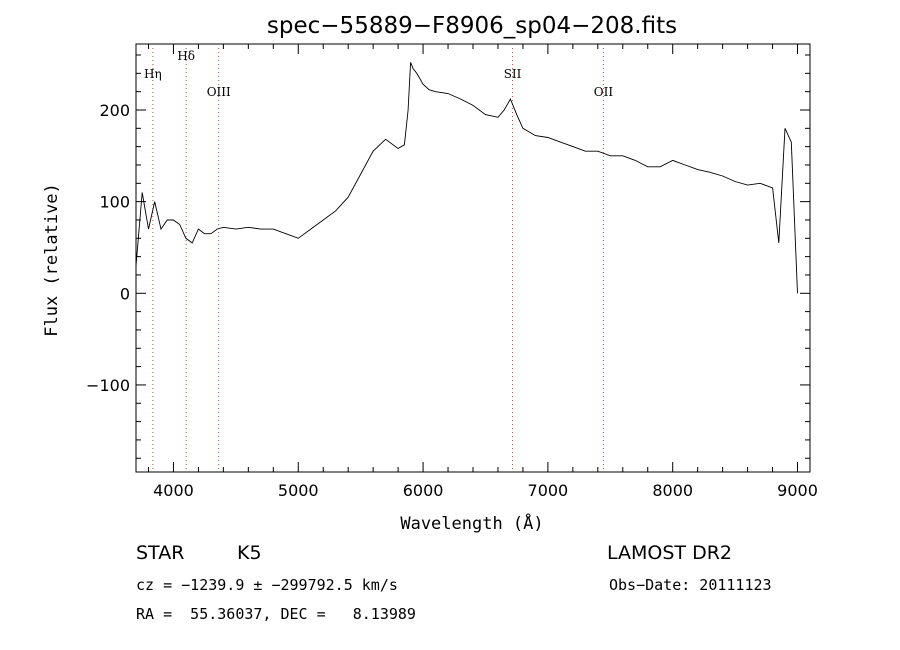 This screenshot has height=650, width=900. What do you see at coordinates (173, 490) in the screenshot?
I see `x-tick-label: 4000` at bounding box center [173, 490].